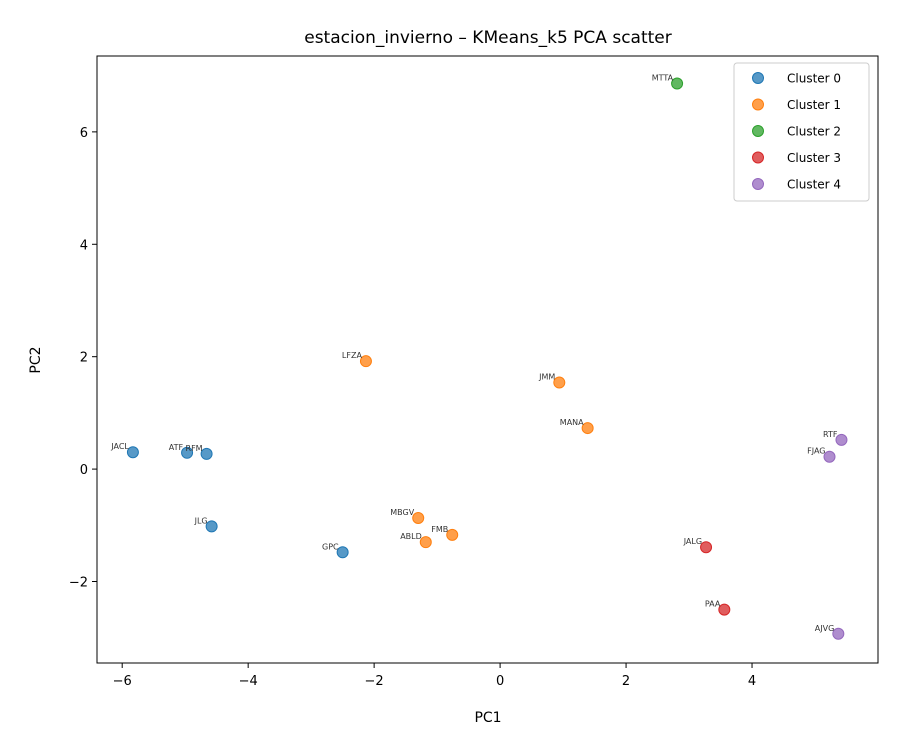 This screenshot has height=750, width=900. What do you see at coordinates (78, 583) in the screenshot?
I see `y-tick-label: −2` at bounding box center [78, 583].